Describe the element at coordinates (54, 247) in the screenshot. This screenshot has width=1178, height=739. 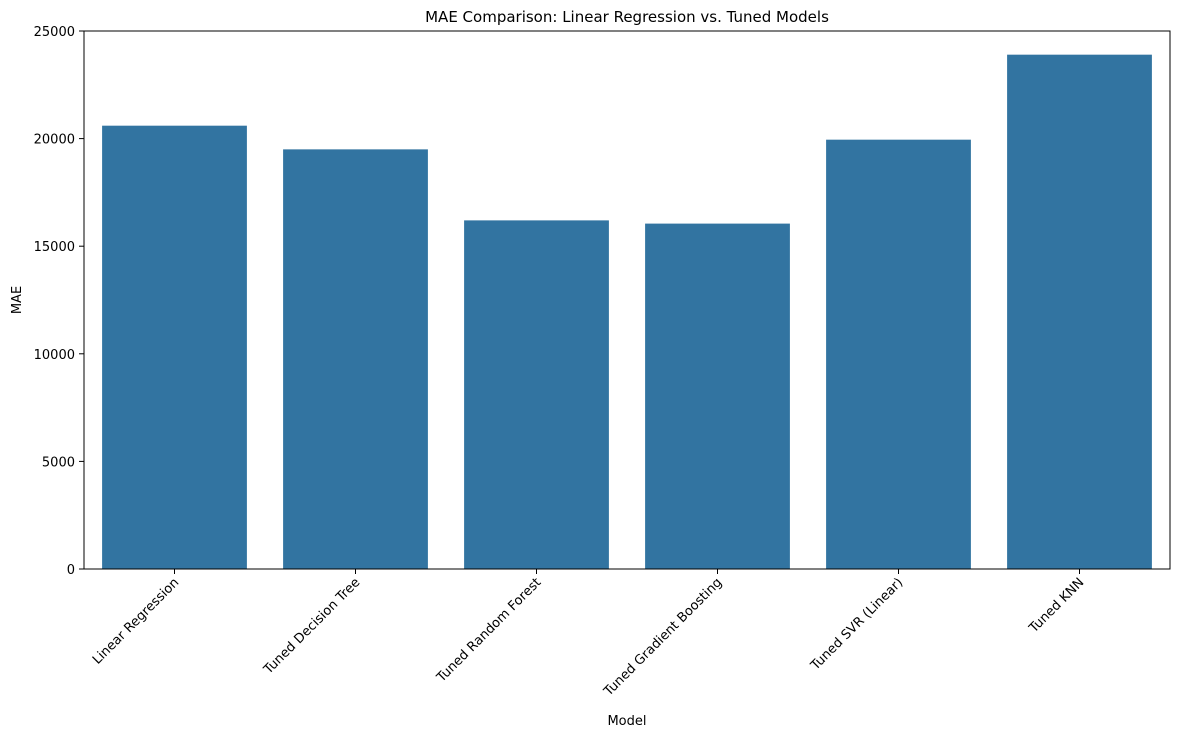
I see `y-tick-label: 15000` at that location.